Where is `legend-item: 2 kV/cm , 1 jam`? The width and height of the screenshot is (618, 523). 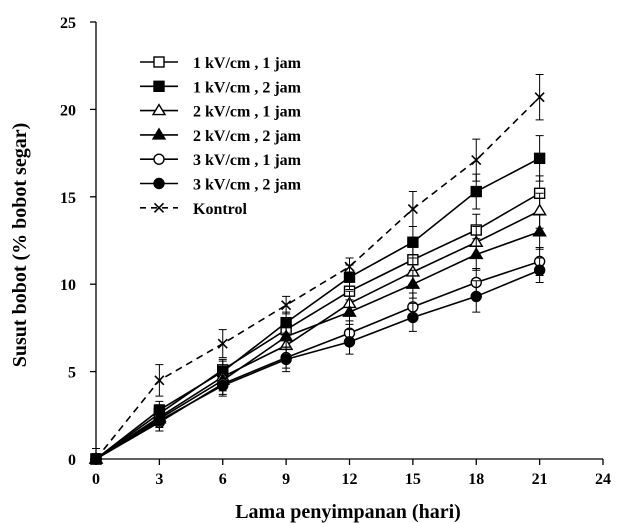 legend-item: 2 kV/cm , 1 jam is located at coordinates (221, 112).